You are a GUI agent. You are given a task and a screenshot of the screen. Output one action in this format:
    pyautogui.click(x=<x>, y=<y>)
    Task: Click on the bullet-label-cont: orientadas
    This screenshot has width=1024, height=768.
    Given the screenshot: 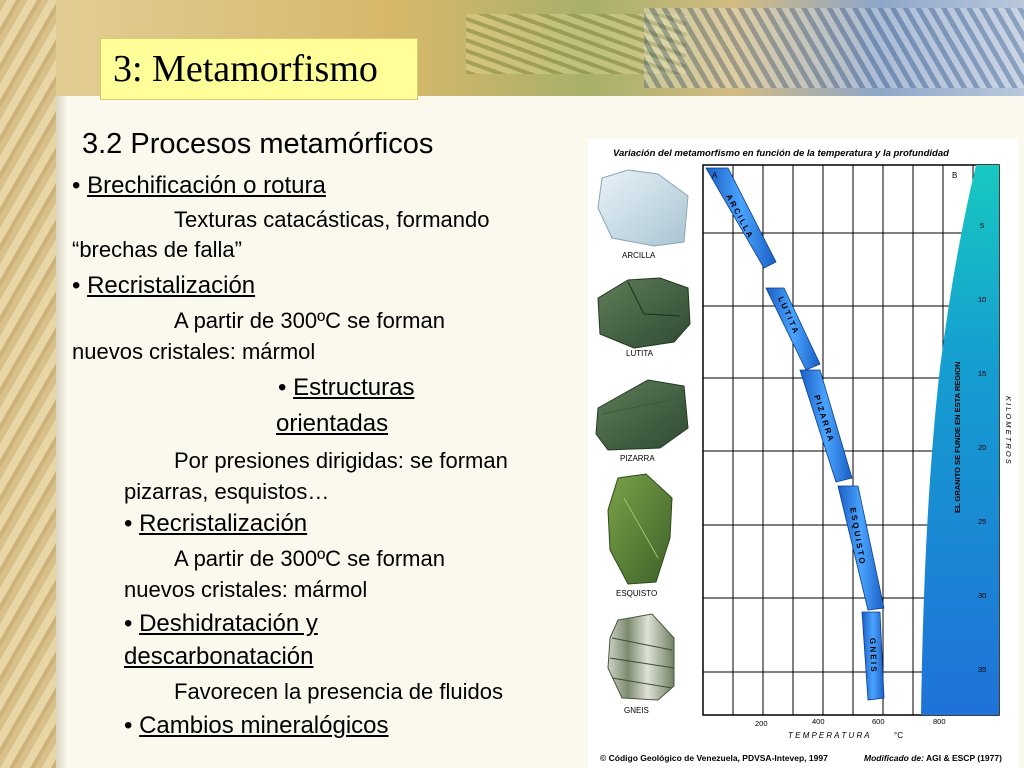 What is the action you would take?
    pyautogui.click(x=332, y=423)
    